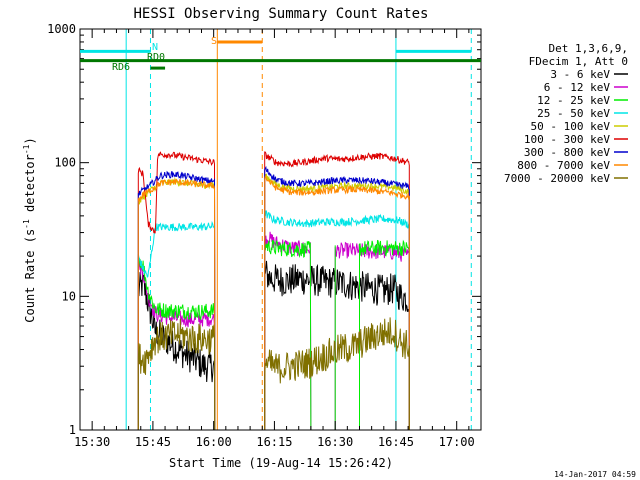 The image size is (640, 480). I want to click on legend-label: 800 - 7000 keV, so click(563, 165).